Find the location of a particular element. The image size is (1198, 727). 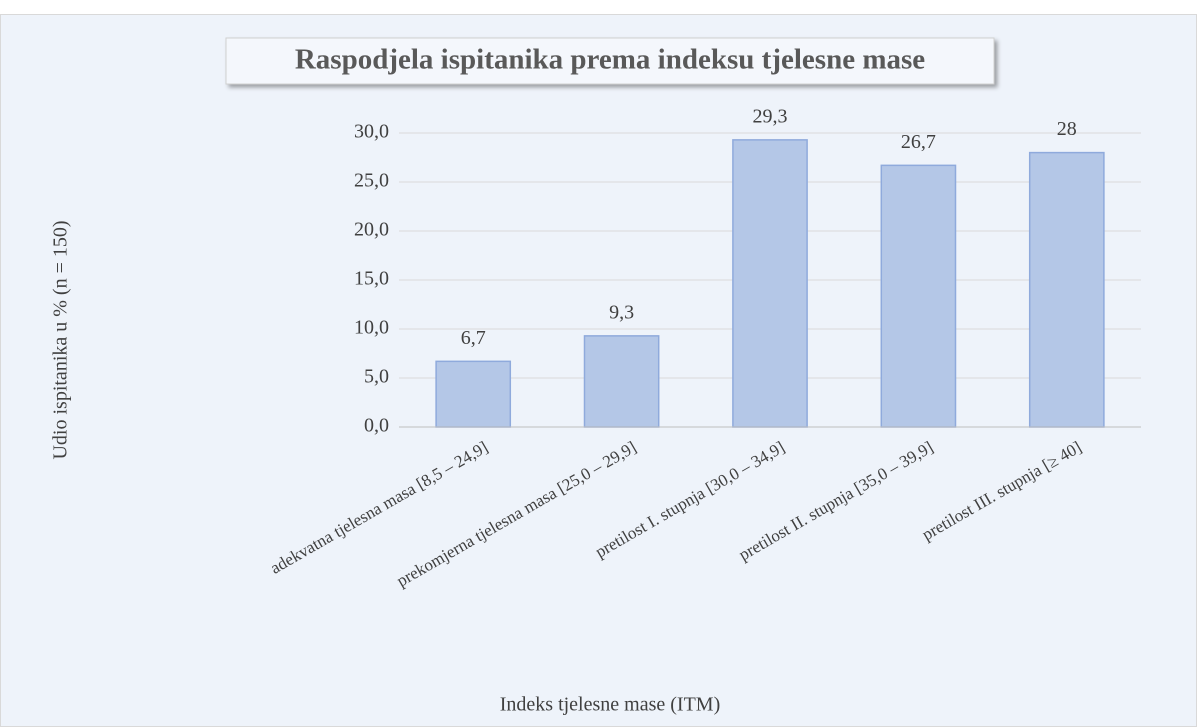

value-label: 6,7 is located at coordinates (473, 338).